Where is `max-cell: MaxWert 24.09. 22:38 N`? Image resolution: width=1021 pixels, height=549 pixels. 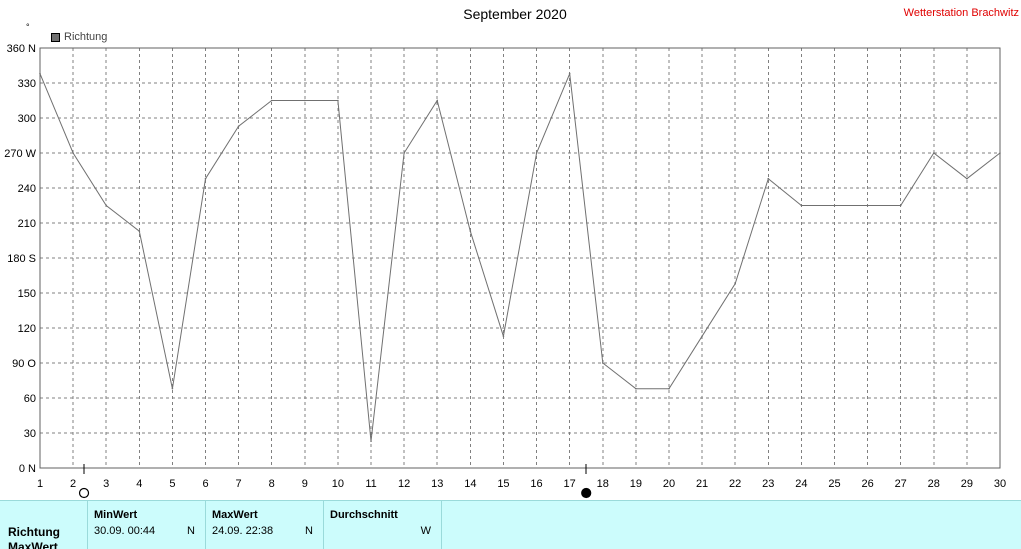 max-cell: MaxWert 24.09. 22:38 N is located at coordinates (265, 525).